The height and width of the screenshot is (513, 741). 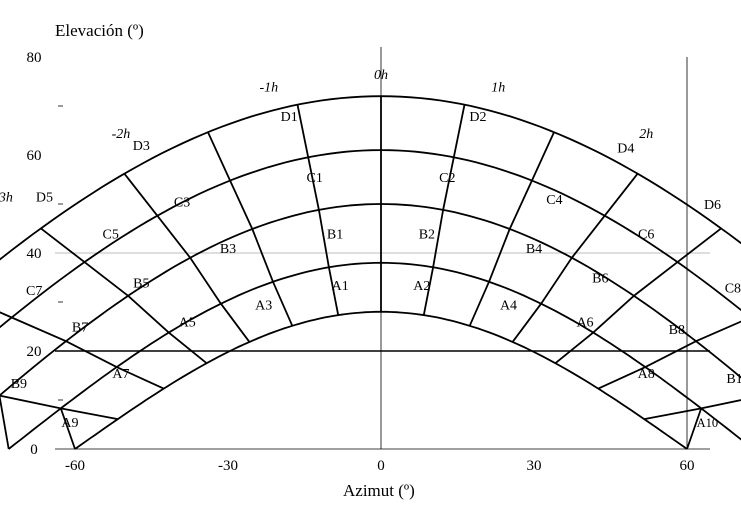 I want to click on region-label: A6, so click(x=584, y=323).